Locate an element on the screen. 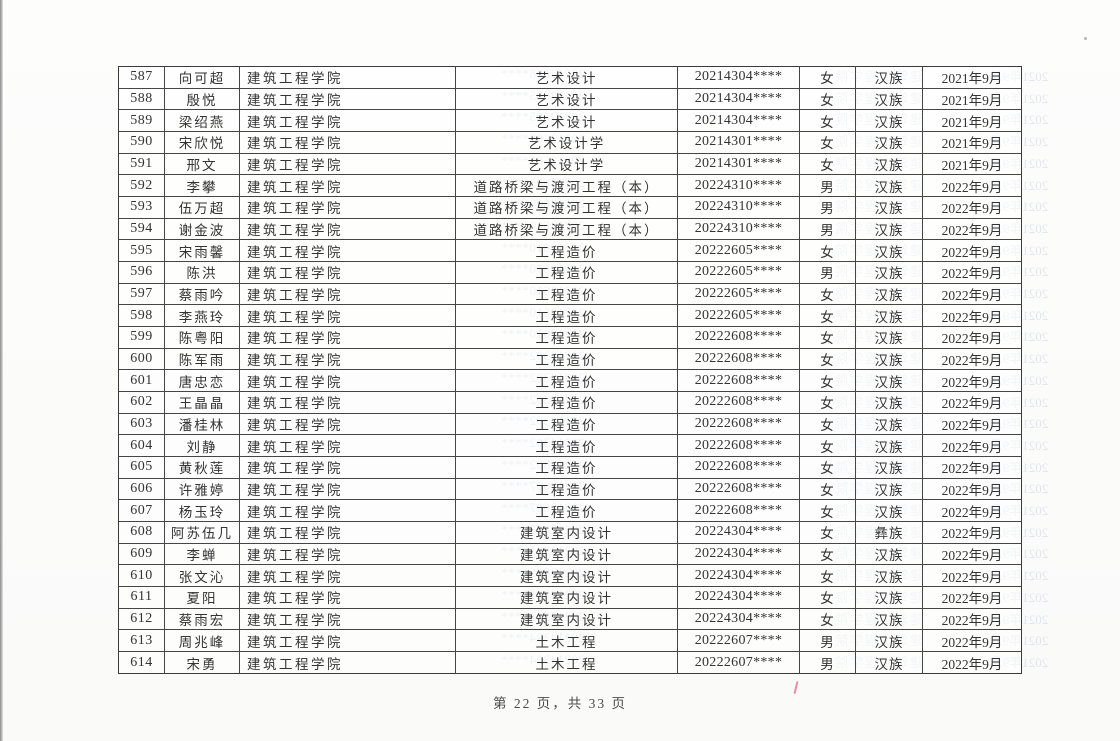 The height and width of the screenshot is (741, 1120). cell-name: 李蝉 is located at coordinates (202, 554).